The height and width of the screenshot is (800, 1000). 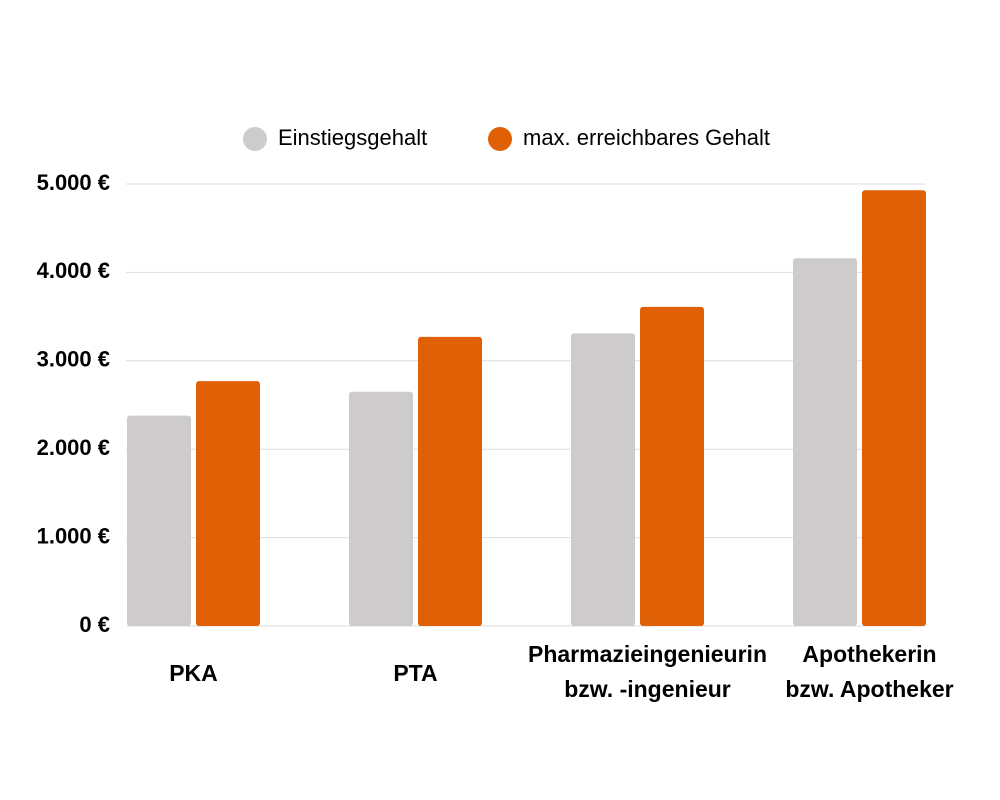 What do you see at coordinates (94, 624) in the screenshot?
I see `y-tick-label: 0 €` at bounding box center [94, 624].